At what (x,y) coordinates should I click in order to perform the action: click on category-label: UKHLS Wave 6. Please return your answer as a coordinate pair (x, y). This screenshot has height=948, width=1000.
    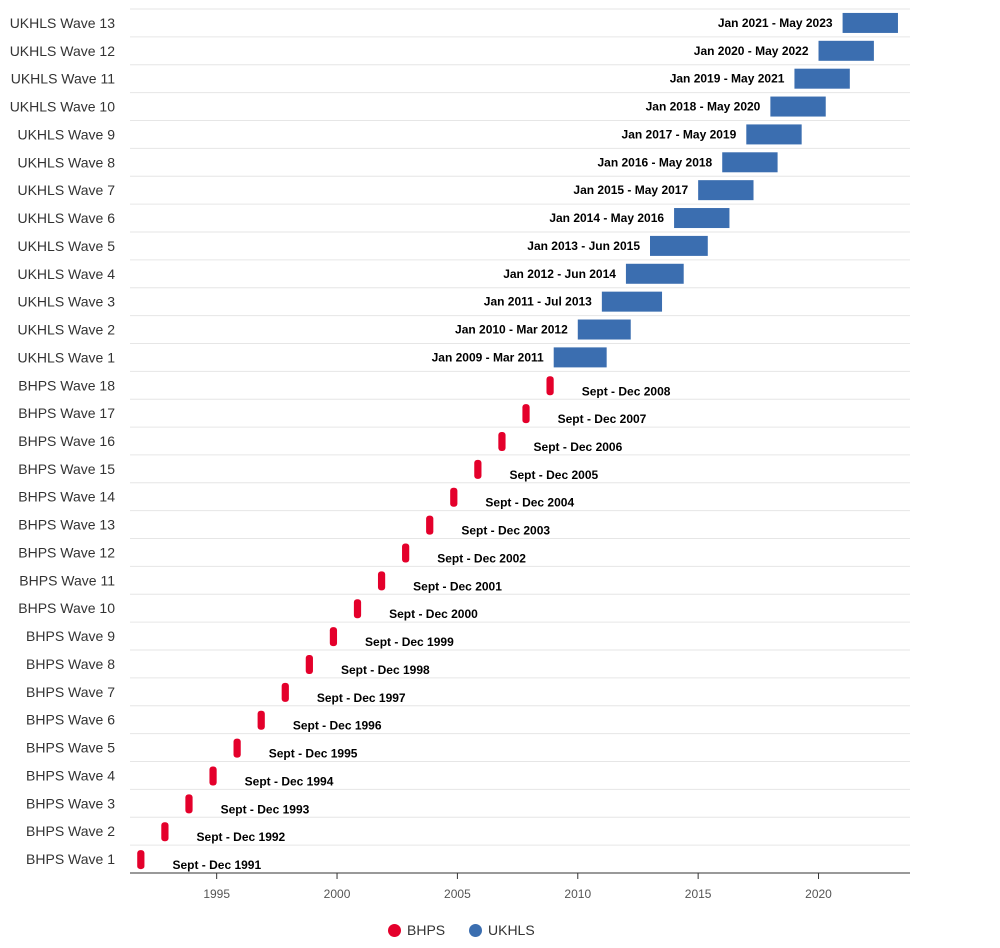
    Looking at the image, I should click on (66, 218).